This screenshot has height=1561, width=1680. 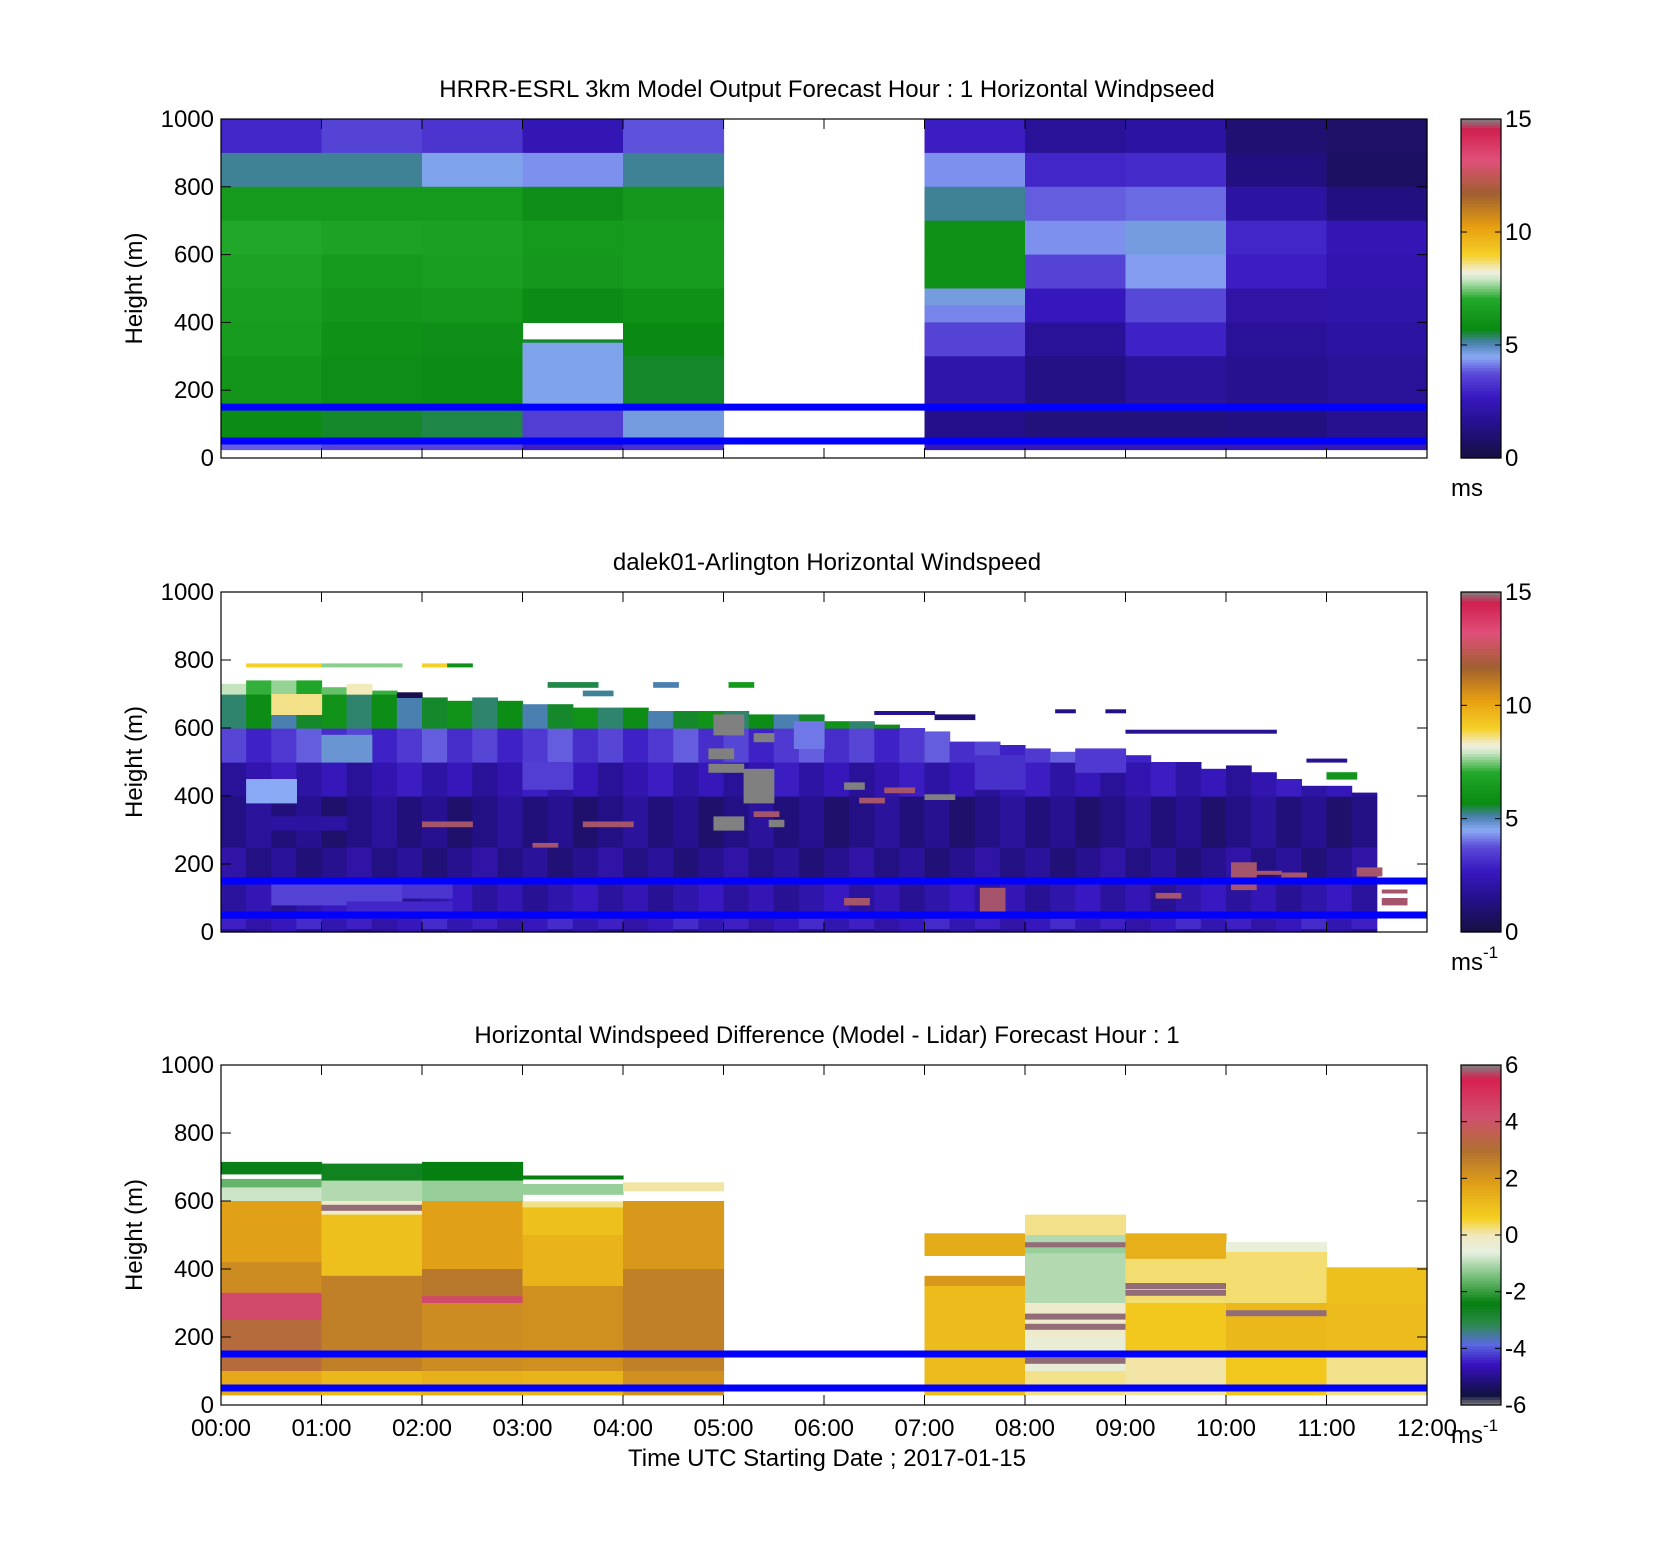 What do you see at coordinates (522, 1428) in the screenshot?
I see `x-tick-label: 03:00` at bounding box center [522, 1428].